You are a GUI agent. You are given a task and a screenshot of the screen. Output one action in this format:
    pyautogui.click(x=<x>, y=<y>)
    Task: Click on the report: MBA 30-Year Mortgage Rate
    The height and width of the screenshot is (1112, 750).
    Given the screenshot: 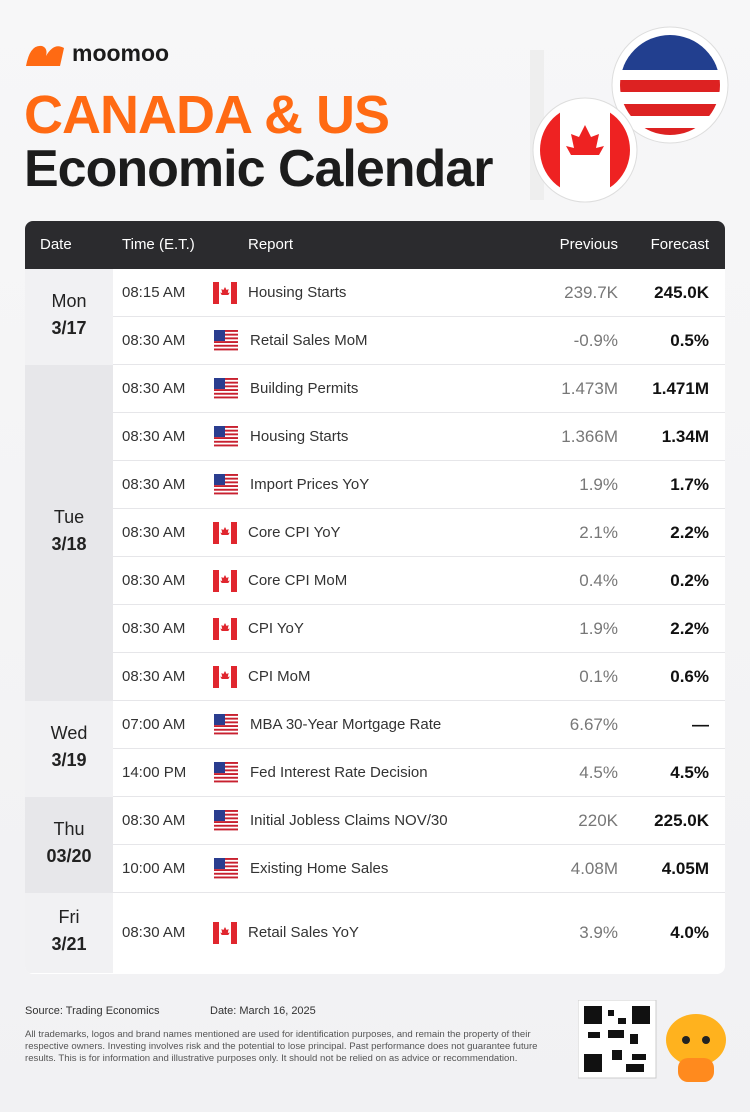 What is the action you would take?
    pyautogui.click(x=346, y=724)
    